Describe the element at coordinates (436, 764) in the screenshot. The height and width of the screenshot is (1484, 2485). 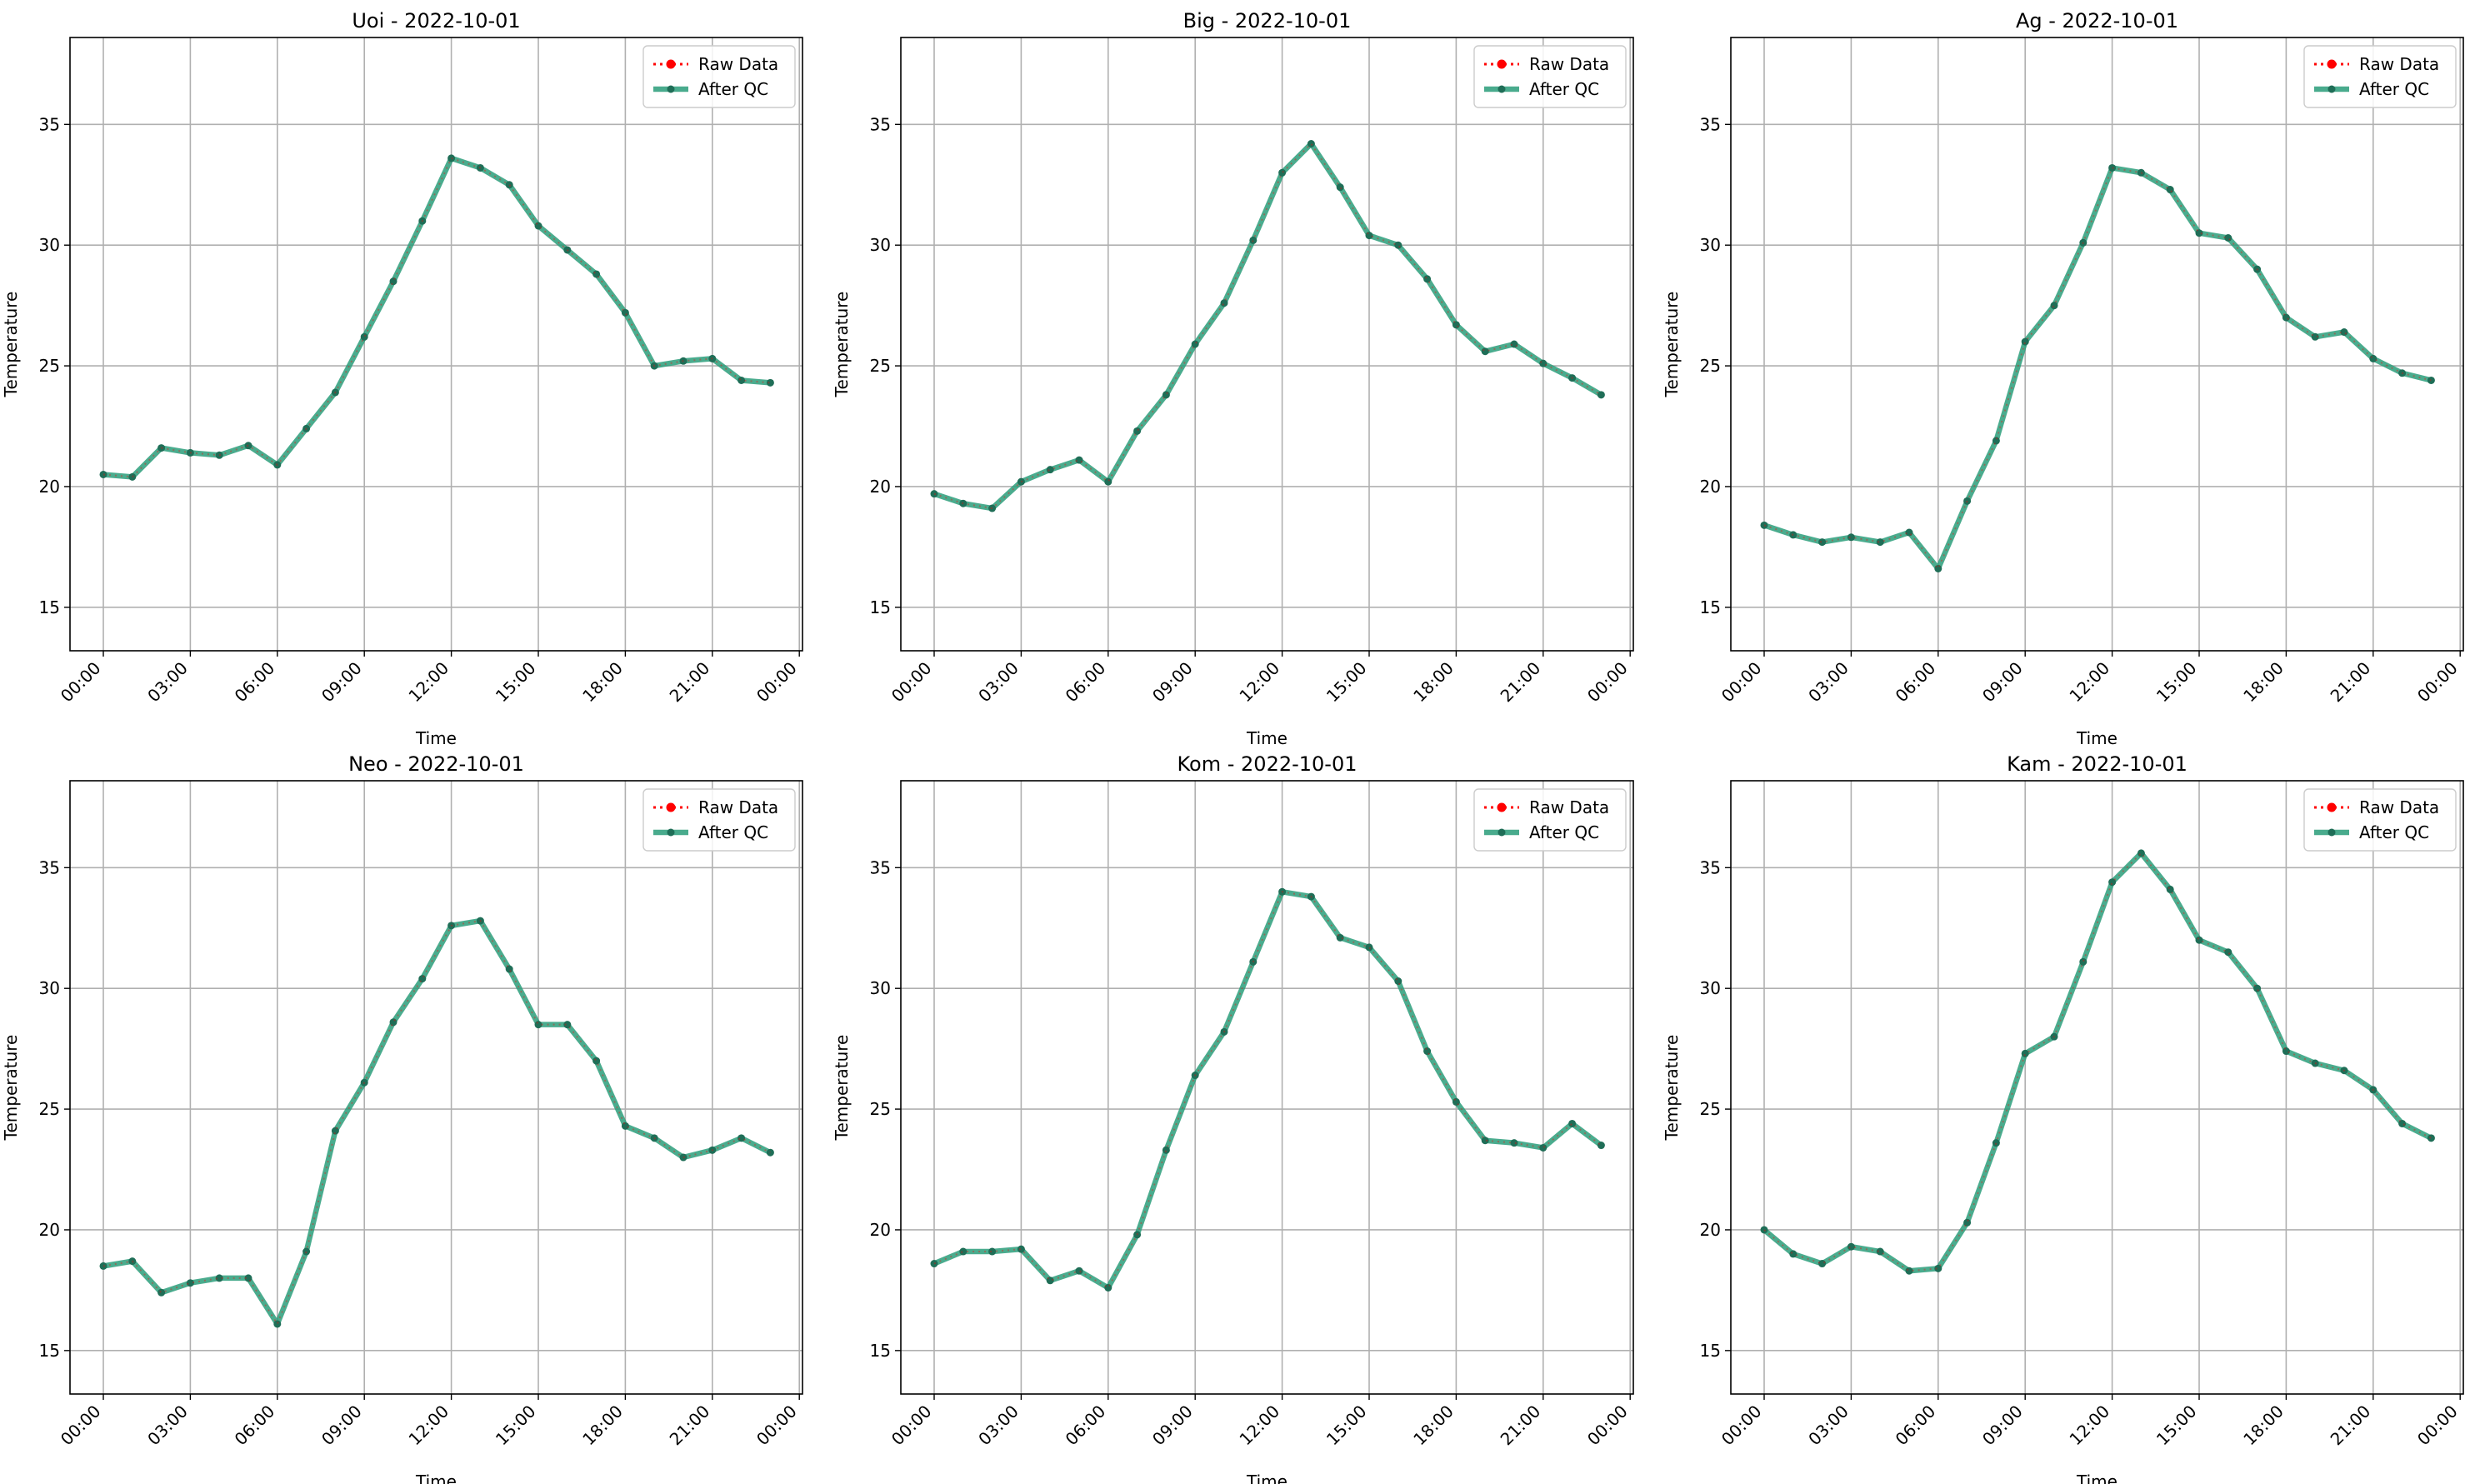
I see `chart-title: Neo - 2022-10-01` at that location.